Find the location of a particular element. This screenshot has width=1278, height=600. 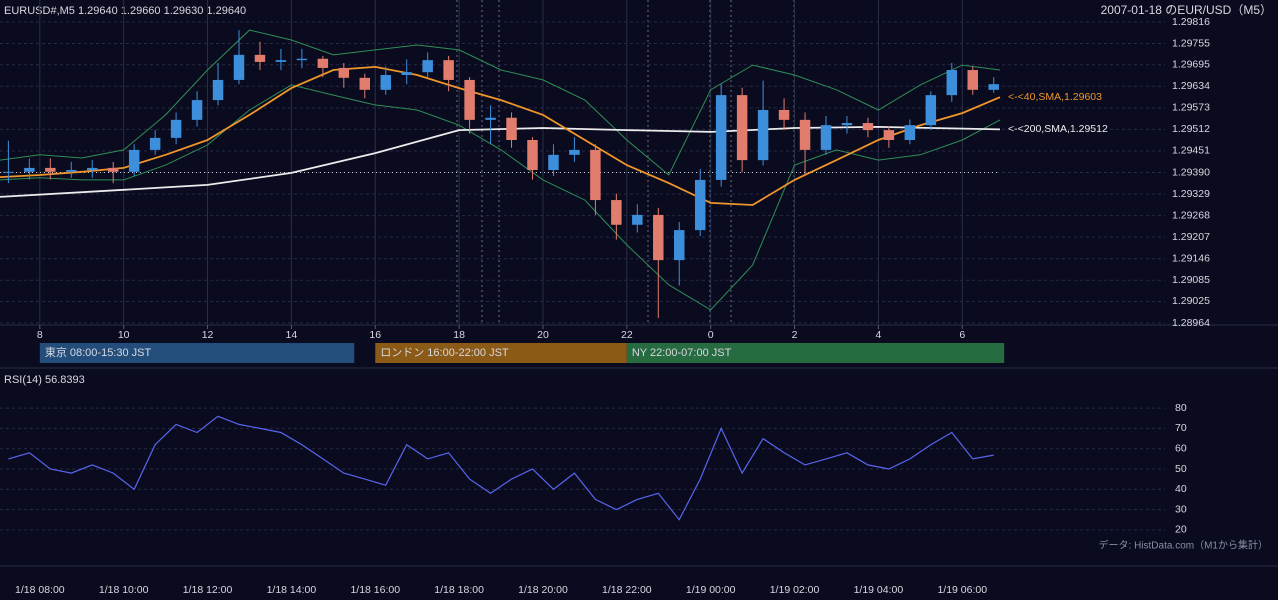

y-tick-label: 1.29085 is located at coordinates (1191, 280).